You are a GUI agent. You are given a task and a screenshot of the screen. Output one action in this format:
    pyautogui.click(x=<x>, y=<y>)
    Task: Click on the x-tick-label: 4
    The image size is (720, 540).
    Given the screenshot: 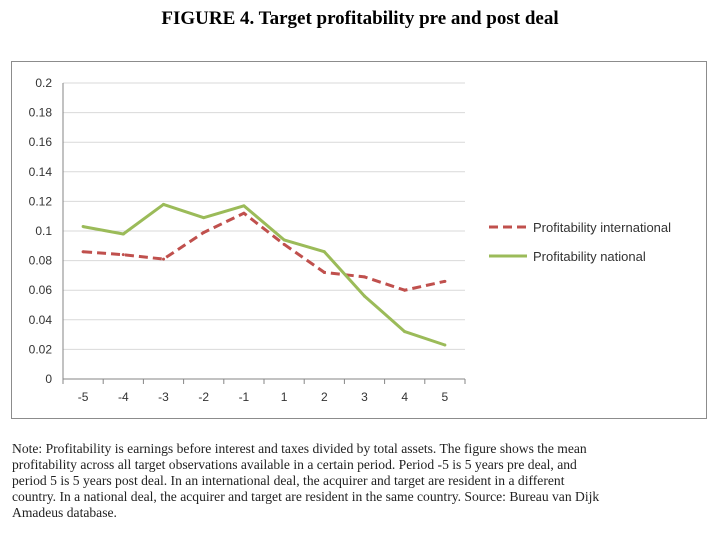 What is the action you would take?
    pyautogui.click(x=404, y=397)
    